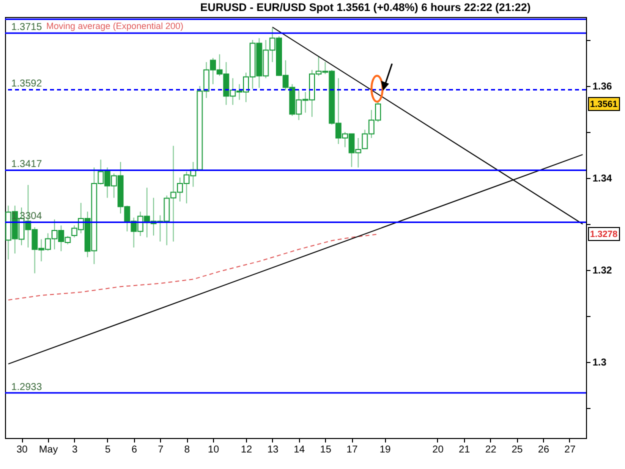 Image resolution: width=625 pixels, height=469 pixels. Describe the element at coordinates (26, 28) in the screenshot. I see `ref-line-label: 1.3715` at that location.